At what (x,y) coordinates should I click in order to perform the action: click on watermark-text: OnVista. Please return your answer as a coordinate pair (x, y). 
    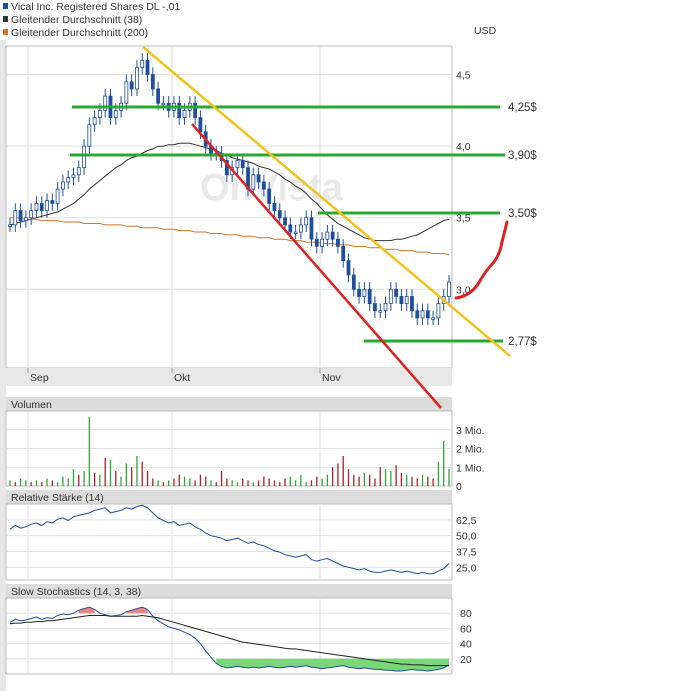
    Looking at the image, I should click on (272, 188).